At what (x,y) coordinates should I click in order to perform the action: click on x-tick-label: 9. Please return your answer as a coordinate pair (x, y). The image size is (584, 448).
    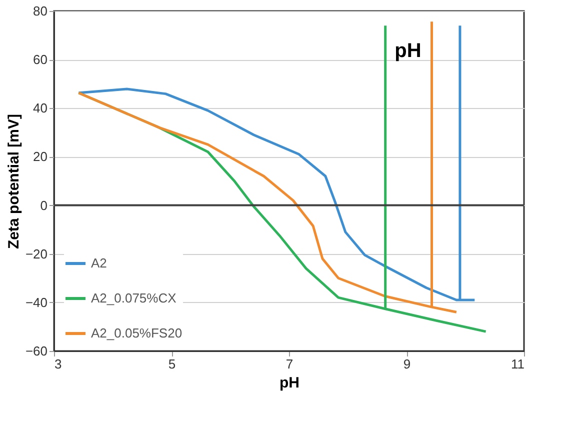
    Looking at the image, I should click on (407, 364).